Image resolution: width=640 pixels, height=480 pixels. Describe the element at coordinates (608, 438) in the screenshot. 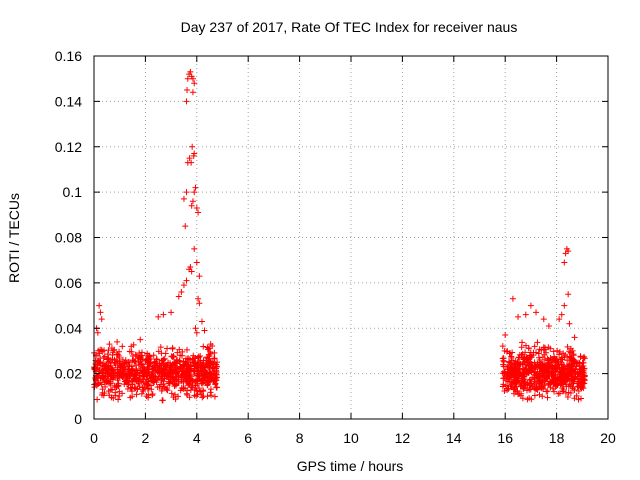

I see `x-tick-label: 20` at that location.